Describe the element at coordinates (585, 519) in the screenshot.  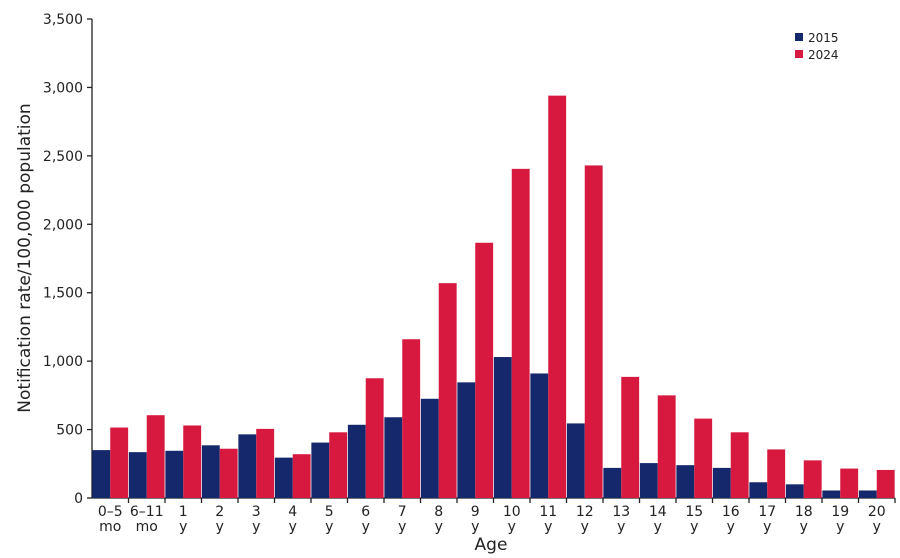
I see `x-tick-label: 12 y` at that location.